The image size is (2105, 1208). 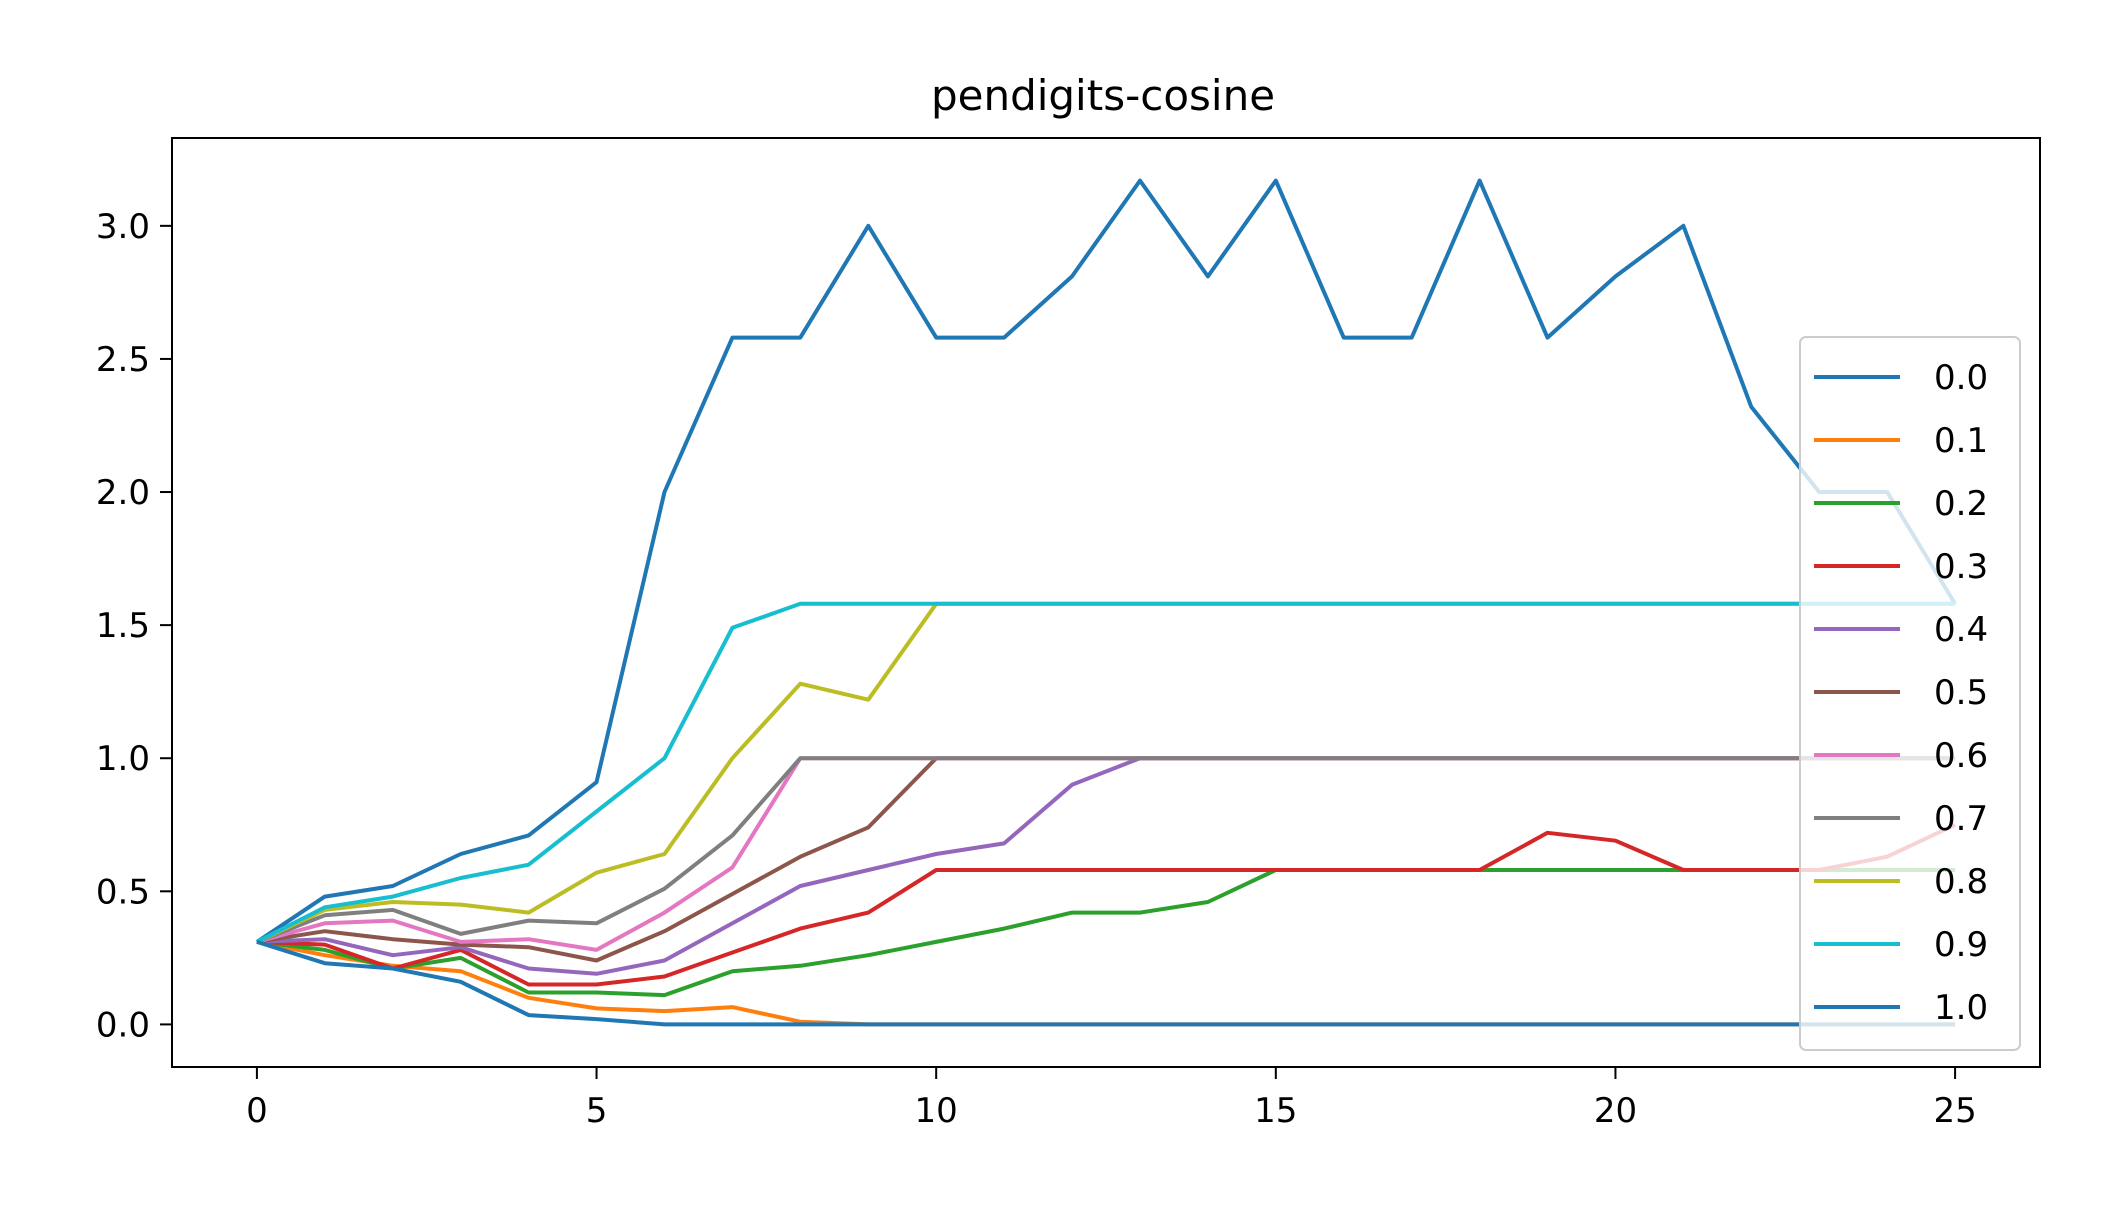 I want to click on legend-box, so click(x=1910, y=693).